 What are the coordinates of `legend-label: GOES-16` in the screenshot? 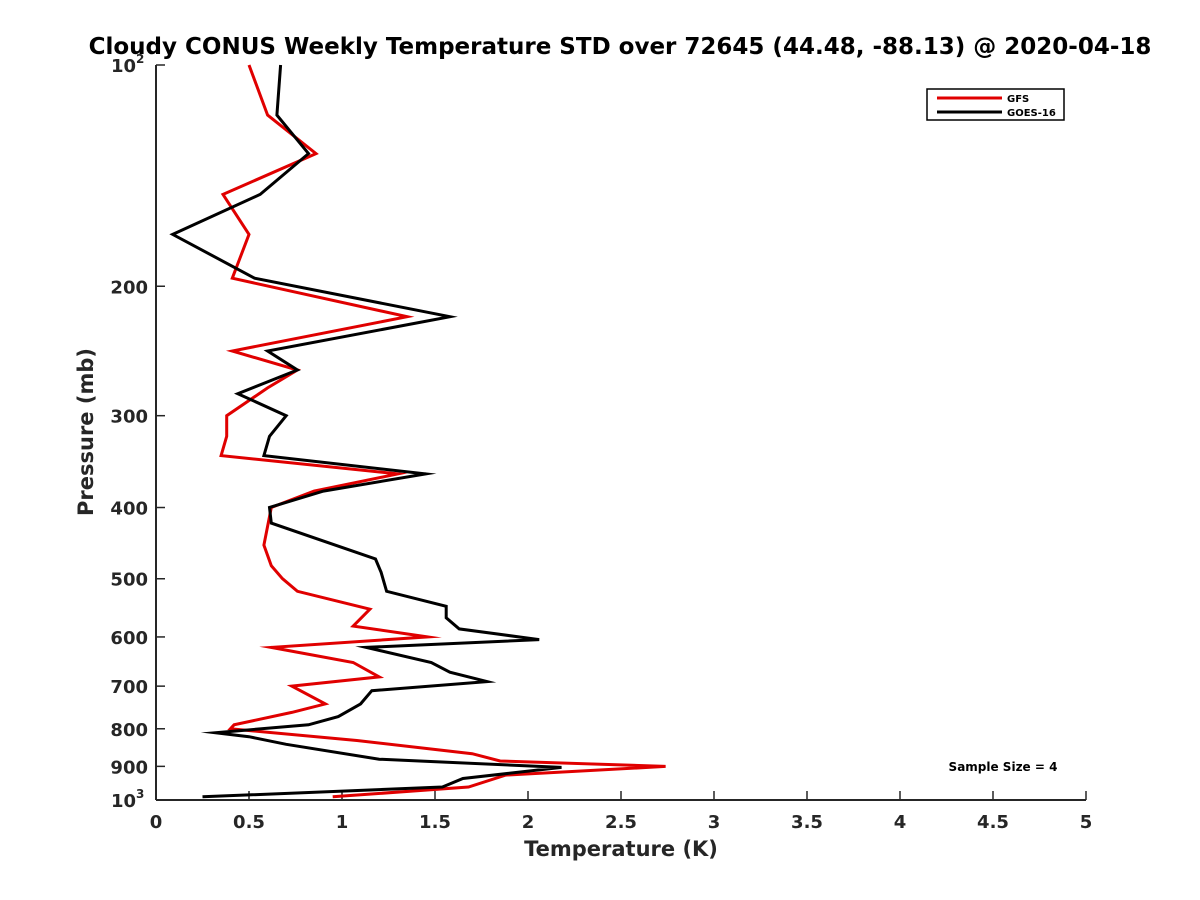 It's located at (1031, 113).